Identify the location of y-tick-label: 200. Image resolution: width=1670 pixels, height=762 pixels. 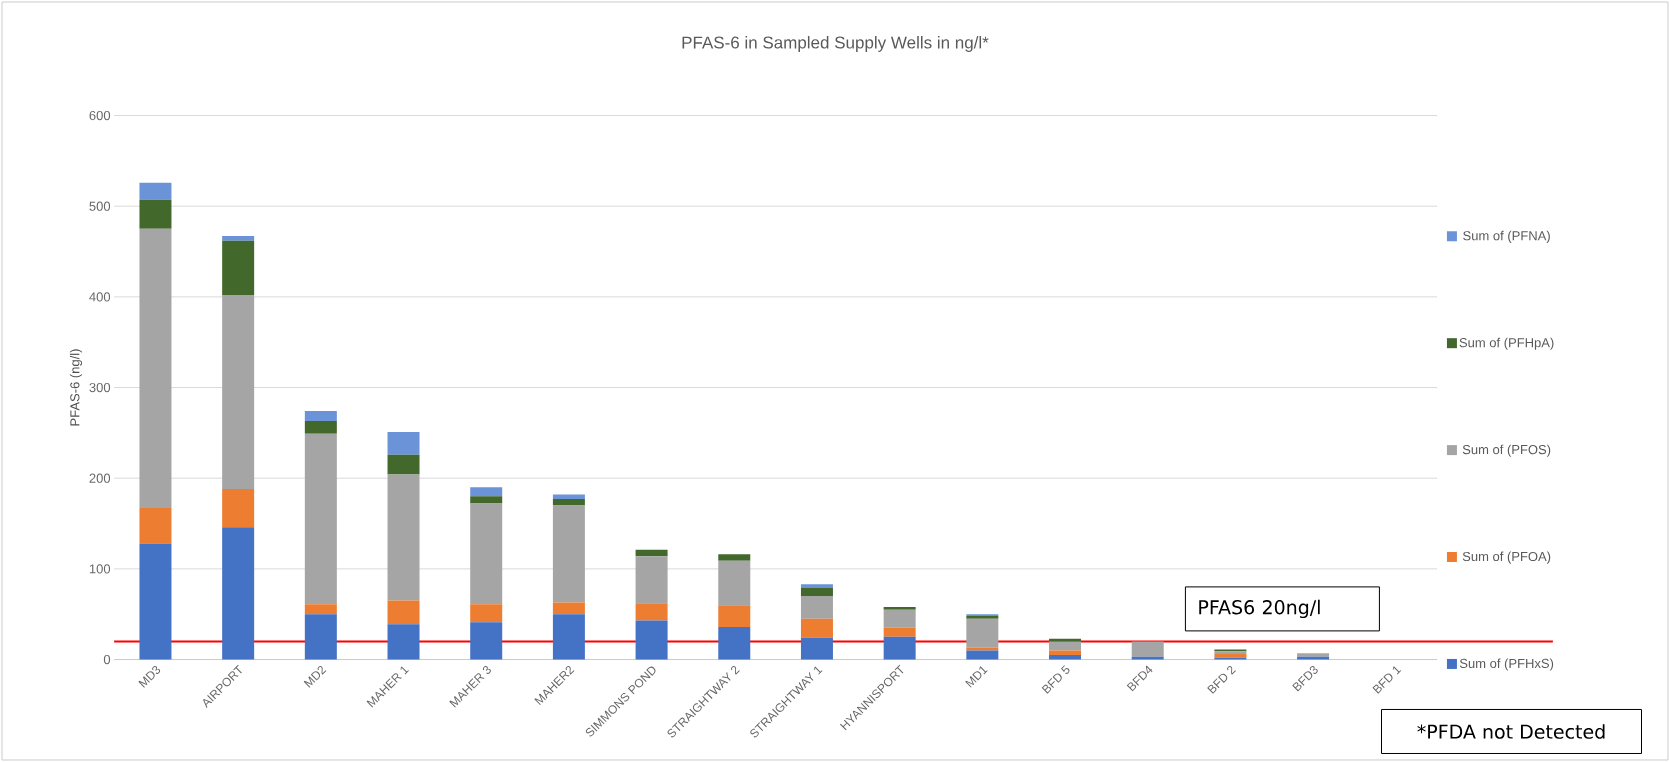
(100, 478).